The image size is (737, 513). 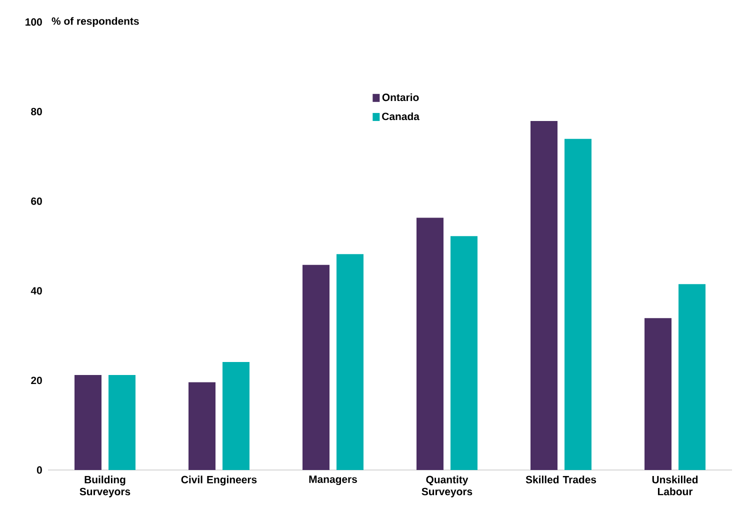 What do you see at coordinates (333, 481) in the screenshot?
I see `x-tick-label: Managers` at bounding box center [333, 481].